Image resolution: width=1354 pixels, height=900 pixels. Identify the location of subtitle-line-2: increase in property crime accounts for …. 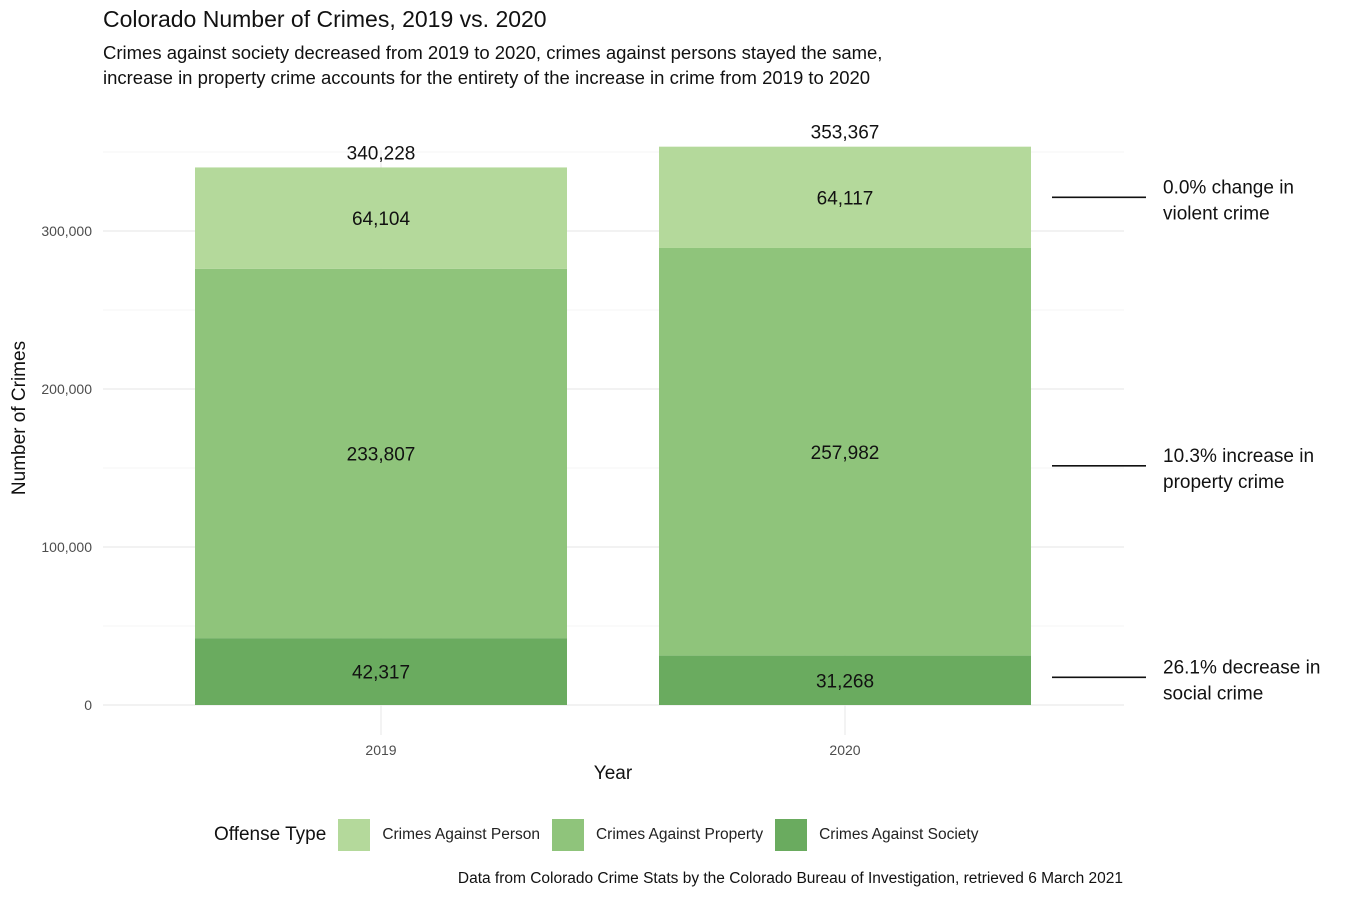
(487, 77).